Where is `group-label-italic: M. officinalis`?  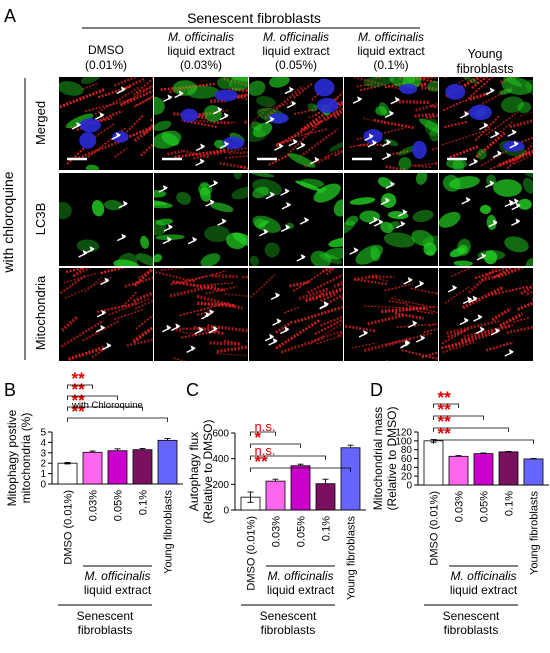
group-label-italic: M. officinalis is located at coordinates (117, 576).